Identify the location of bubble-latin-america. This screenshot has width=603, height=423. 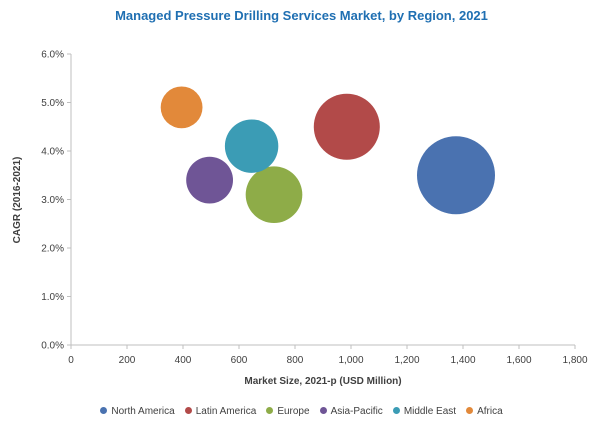
(346, 126).